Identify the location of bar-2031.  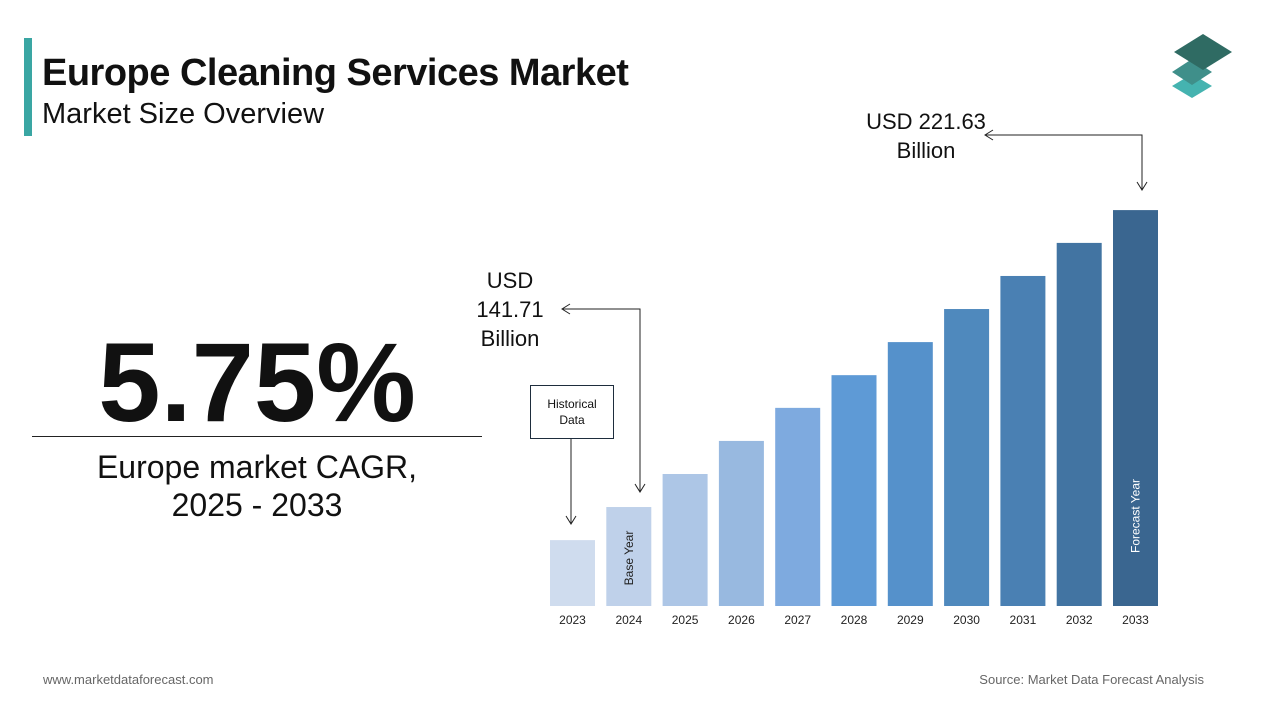
(1023, 440).